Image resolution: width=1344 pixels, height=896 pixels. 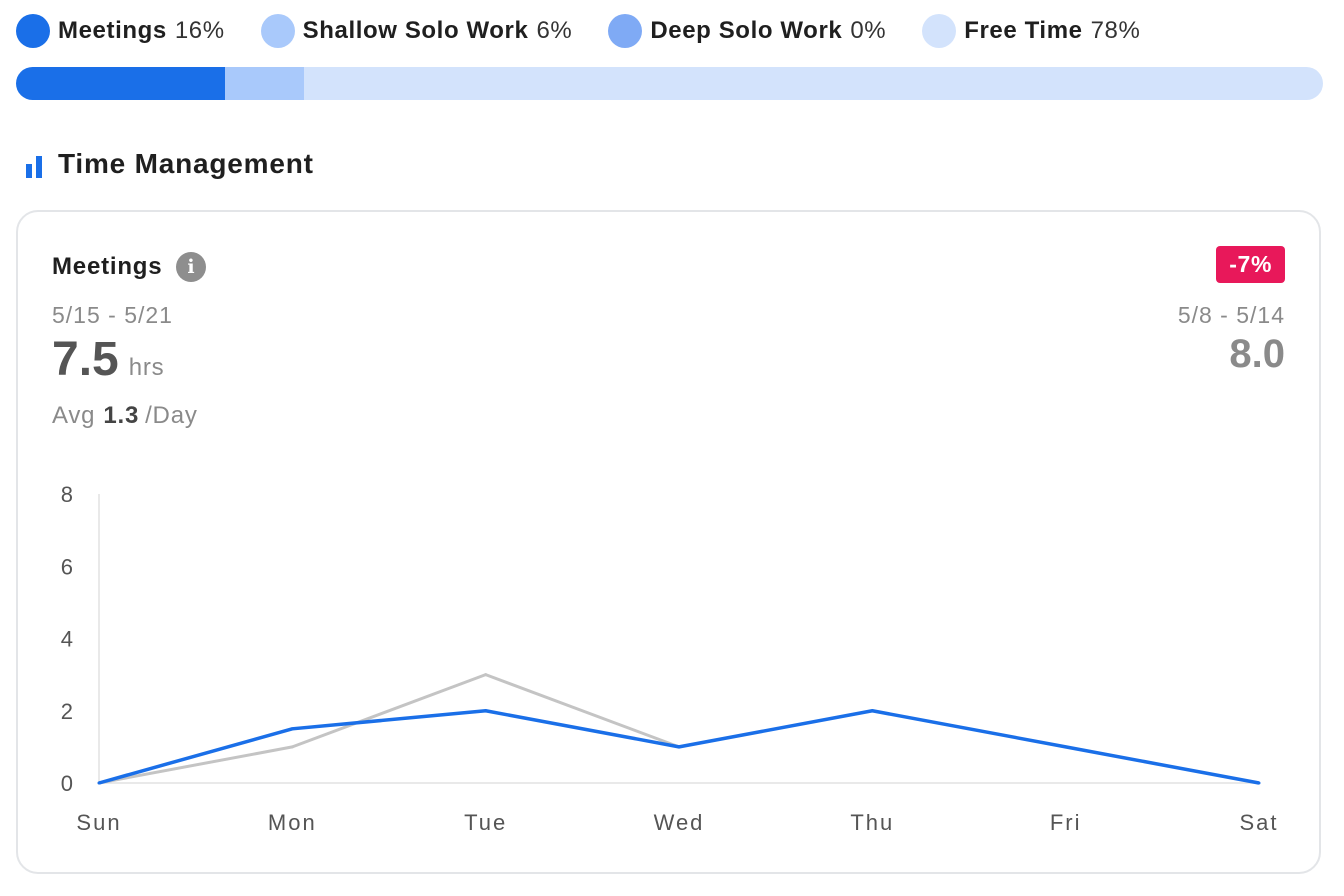 What do you see at coordinates (171, 415) in the screenshot?
I see `avg-unit: /Day` at bounding box center [171, 415].